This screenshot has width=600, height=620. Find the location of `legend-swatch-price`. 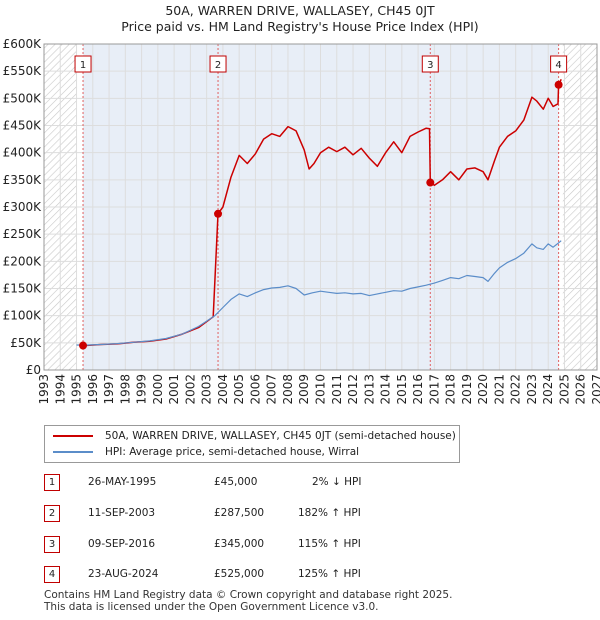

legend-swatch-price is located at coordinates (73, 436).